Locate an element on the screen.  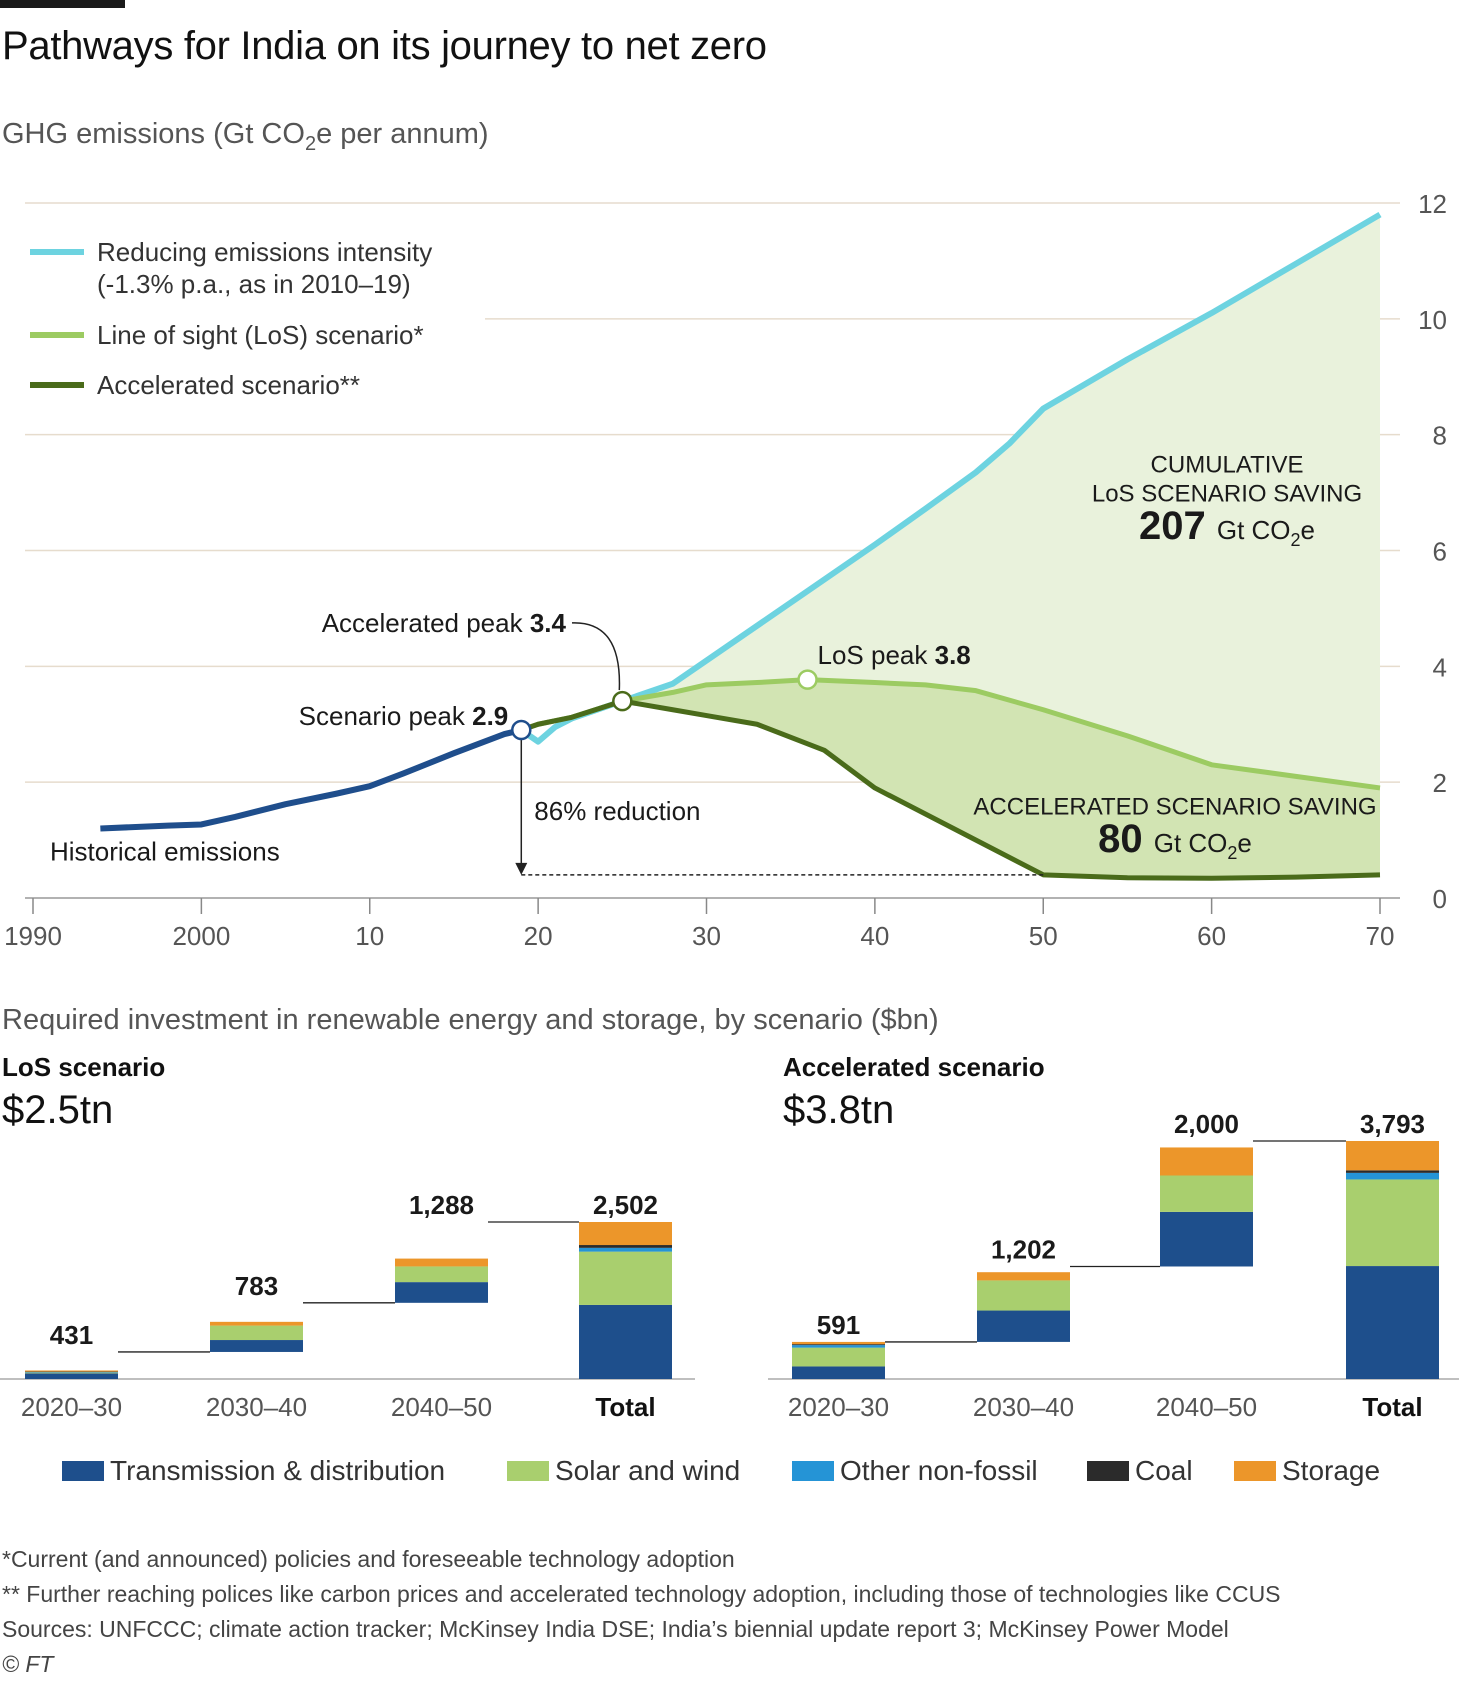
accelerated-panel-label: Accelerated scenario is located at coordinates (914, 1067).